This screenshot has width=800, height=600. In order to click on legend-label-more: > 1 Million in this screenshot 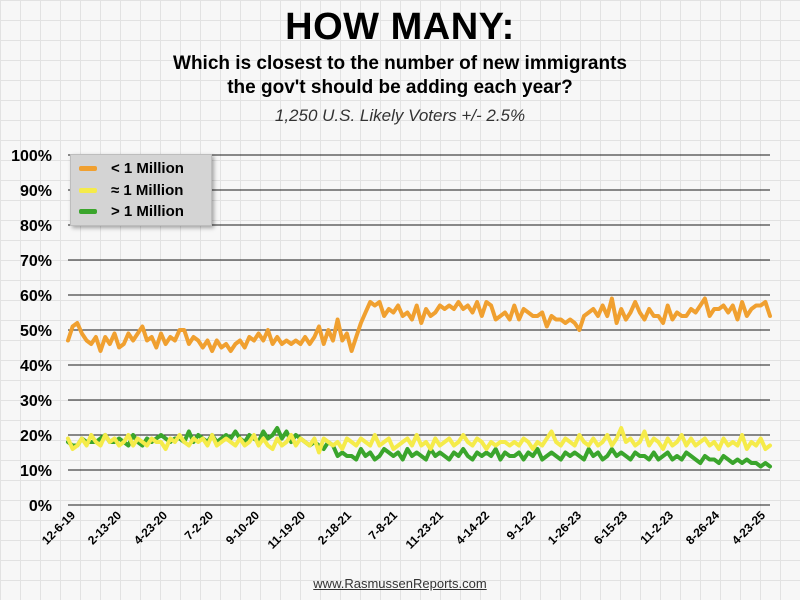, I will do `click(147, 211)`.